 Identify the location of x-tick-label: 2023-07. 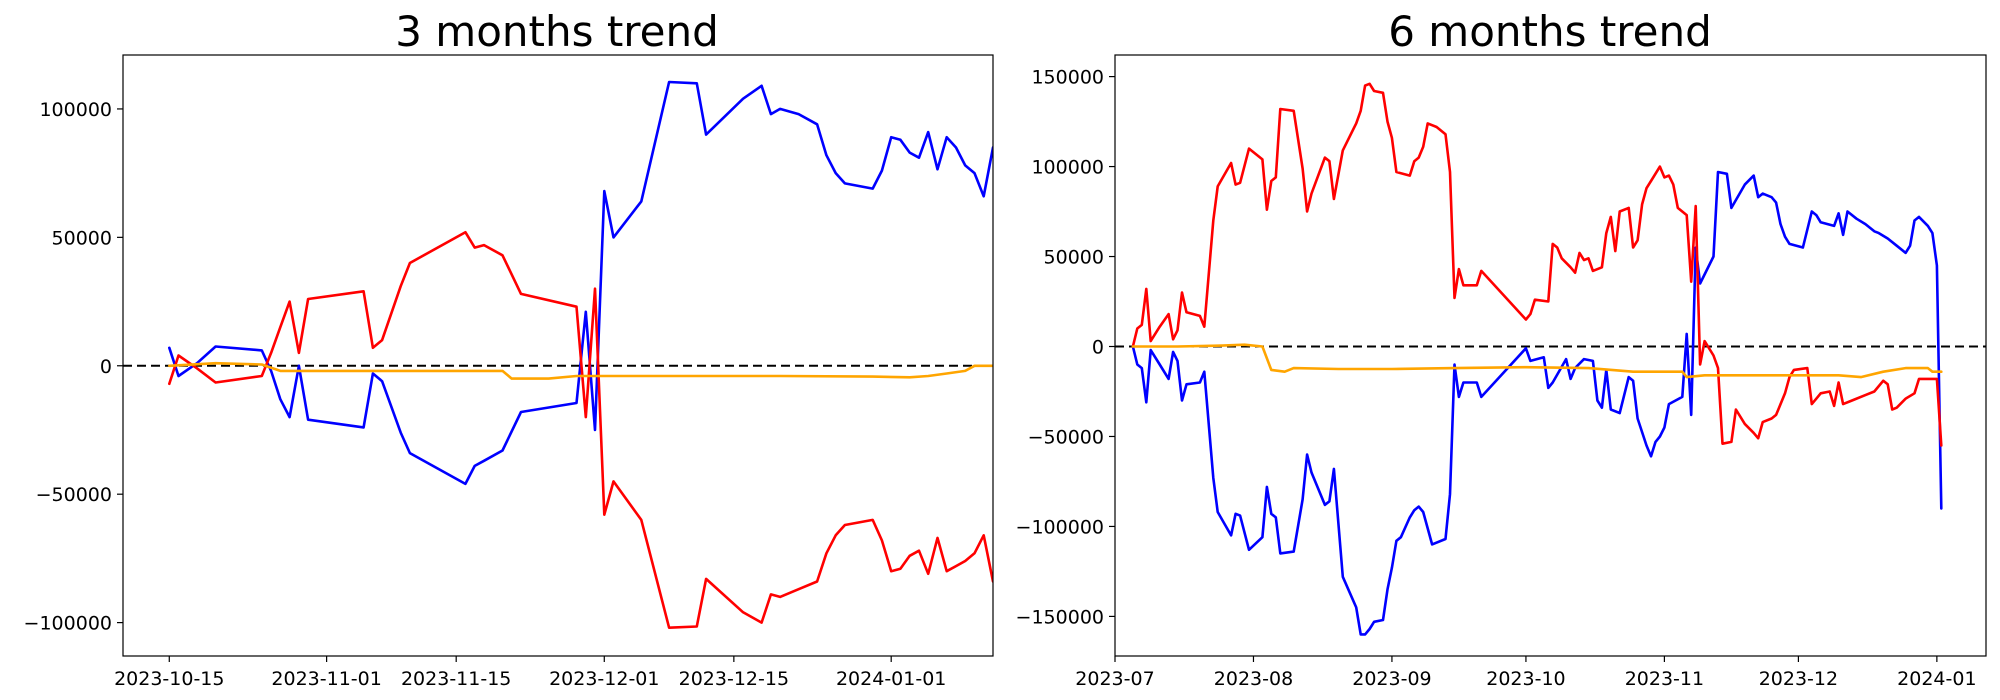
(1114, 679).